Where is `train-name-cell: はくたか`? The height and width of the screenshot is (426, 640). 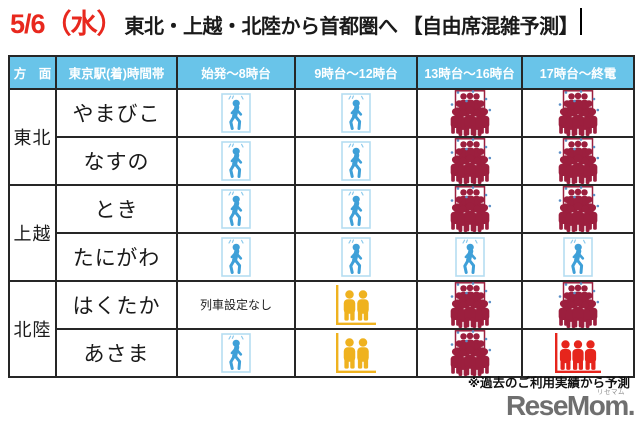
train-name-cell: はくたか is located at coordinates (116, 305).